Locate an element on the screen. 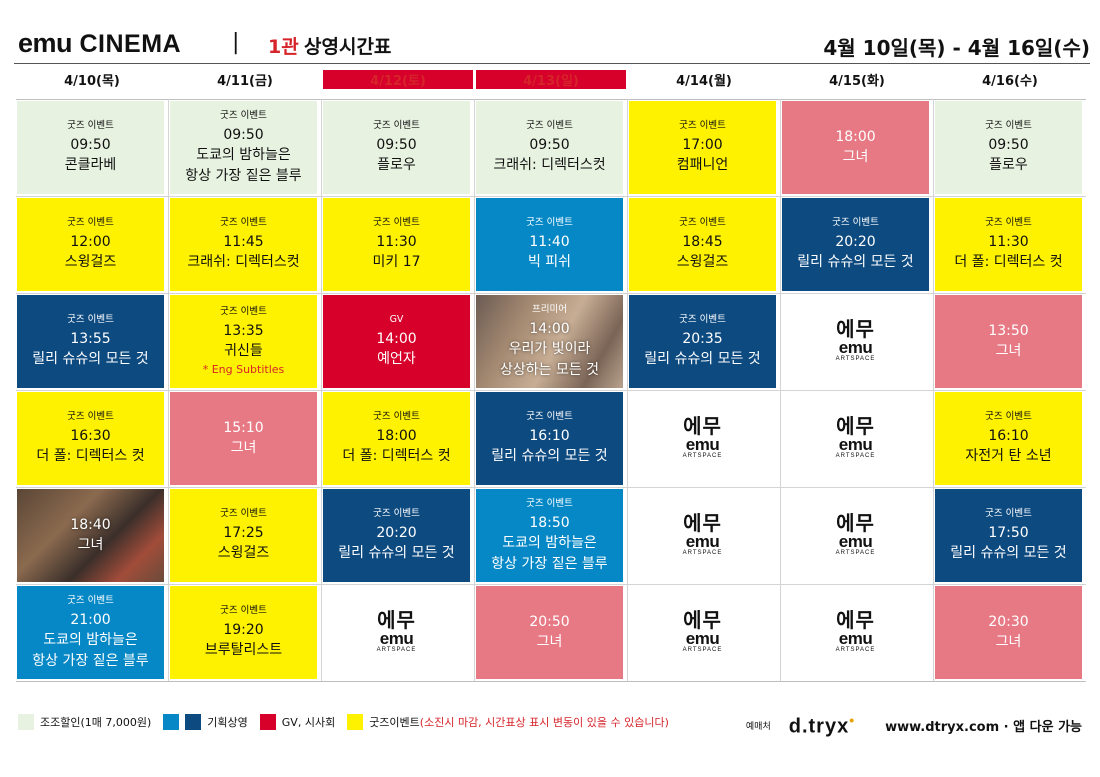 This screenshot has height=777, width=1100. screening-cell: 굿즈 이벤트 13:55 릴리 슈슈의 모든 것 is located at coordinates (90, 341).